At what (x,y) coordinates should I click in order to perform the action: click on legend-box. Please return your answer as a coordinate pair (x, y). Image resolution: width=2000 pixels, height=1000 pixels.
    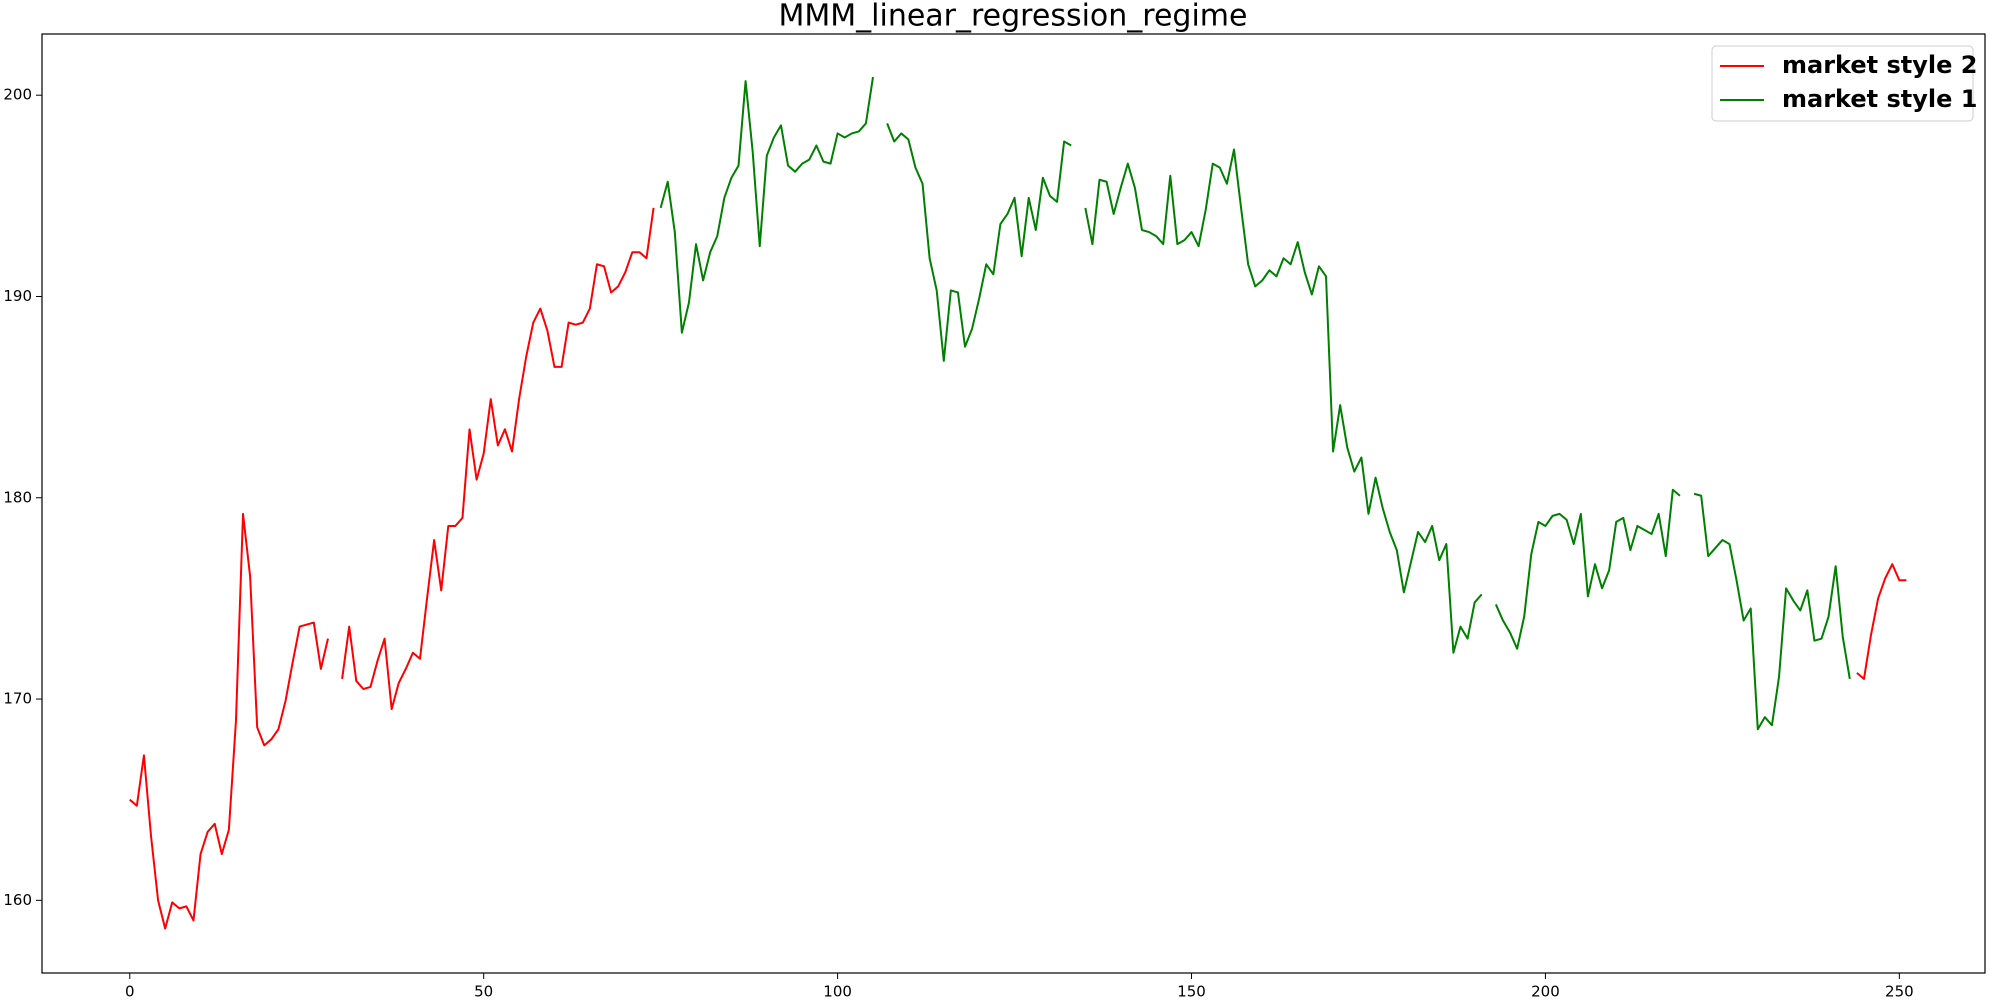
    Looking at the image, I should click on (1842, 83).